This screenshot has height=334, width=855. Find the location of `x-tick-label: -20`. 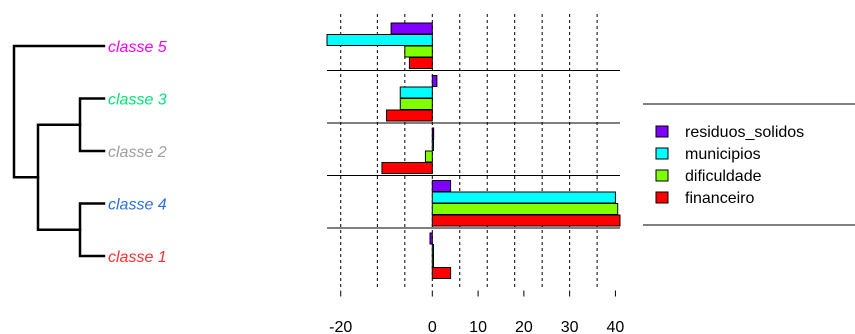

x-tick-label: -20 is located at coordinates (340, 326).